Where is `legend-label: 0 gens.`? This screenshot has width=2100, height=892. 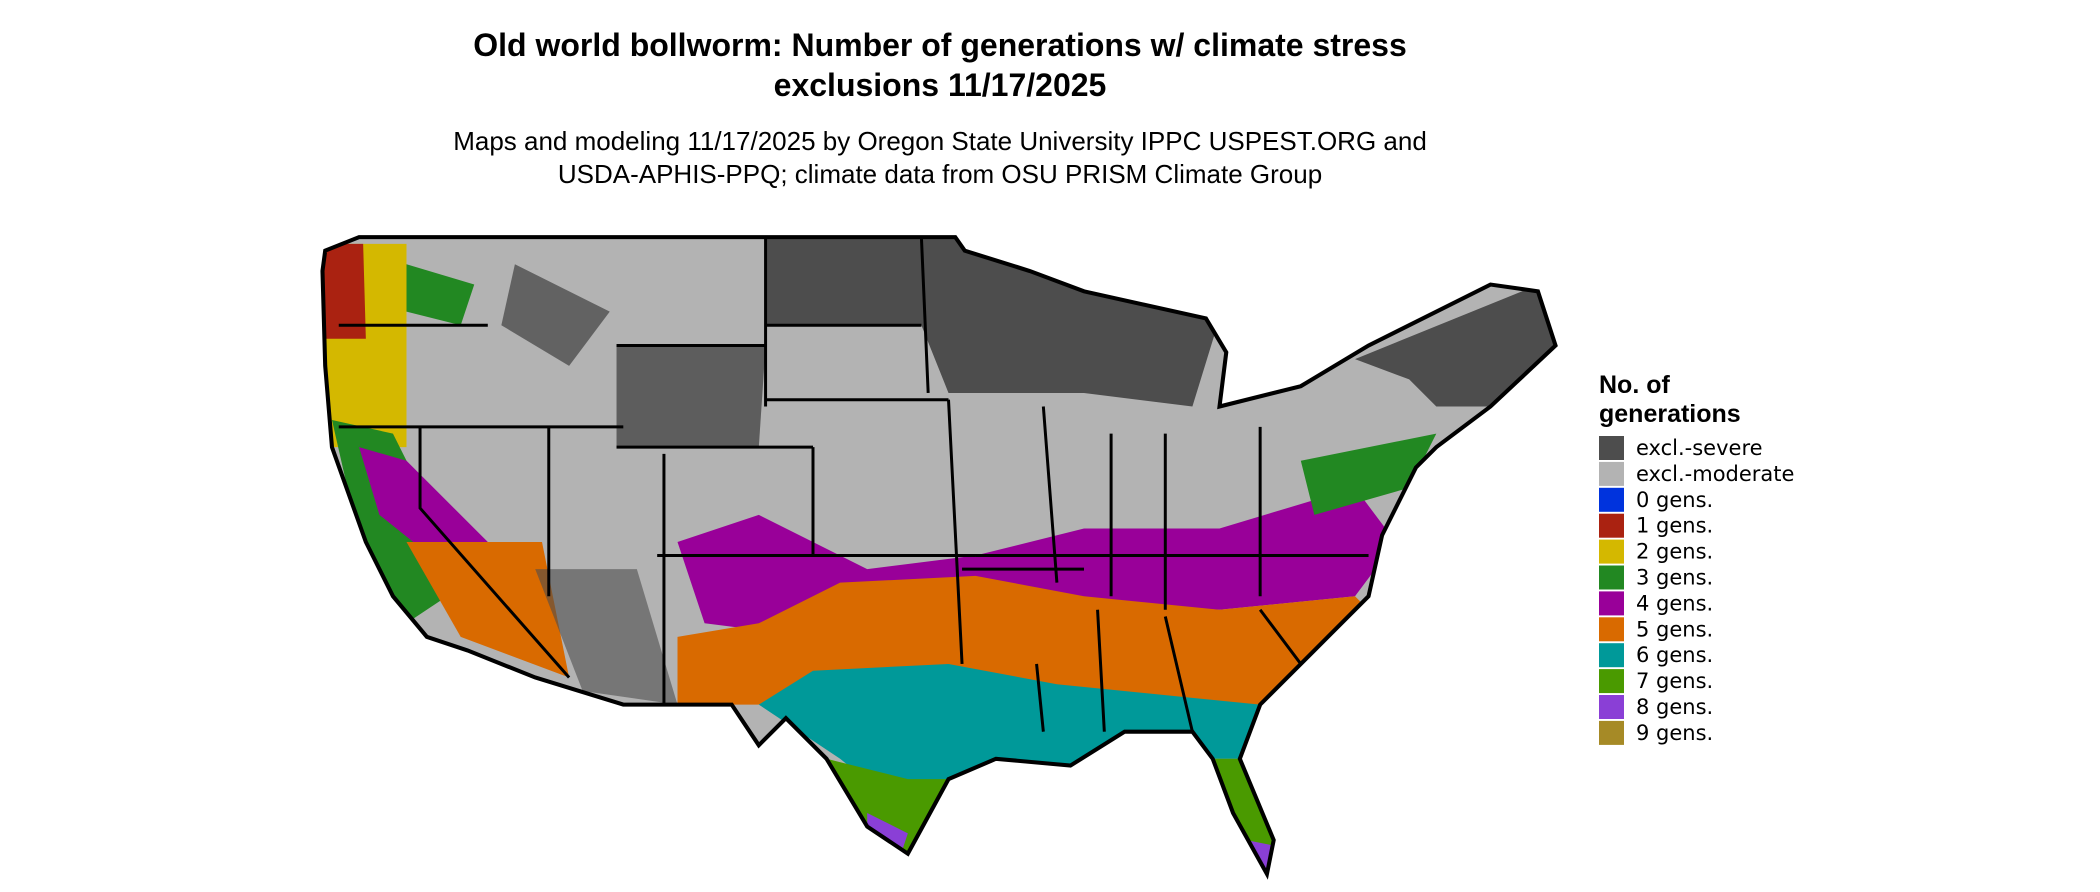
legend-label: 0 gens. is located at coordinates (1674, 500).